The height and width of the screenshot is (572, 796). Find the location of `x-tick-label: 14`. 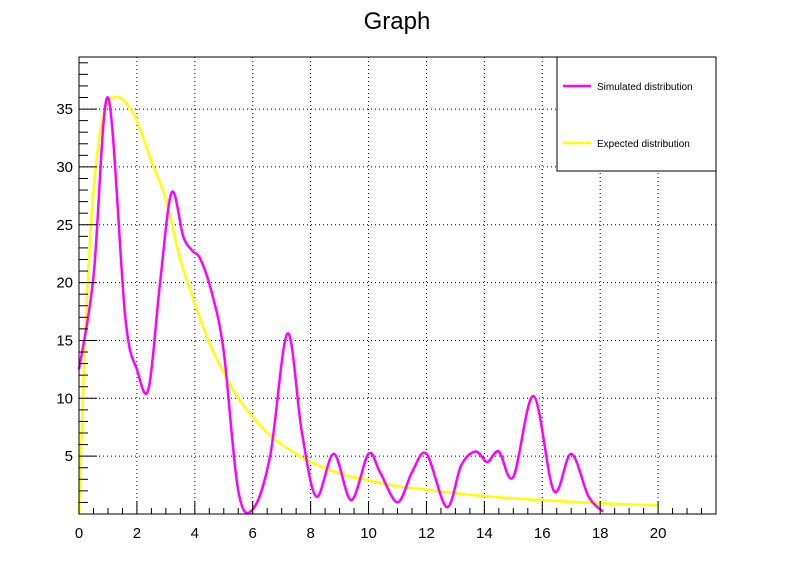

x-tick-label: 14 is located at coordinates (484, 533).